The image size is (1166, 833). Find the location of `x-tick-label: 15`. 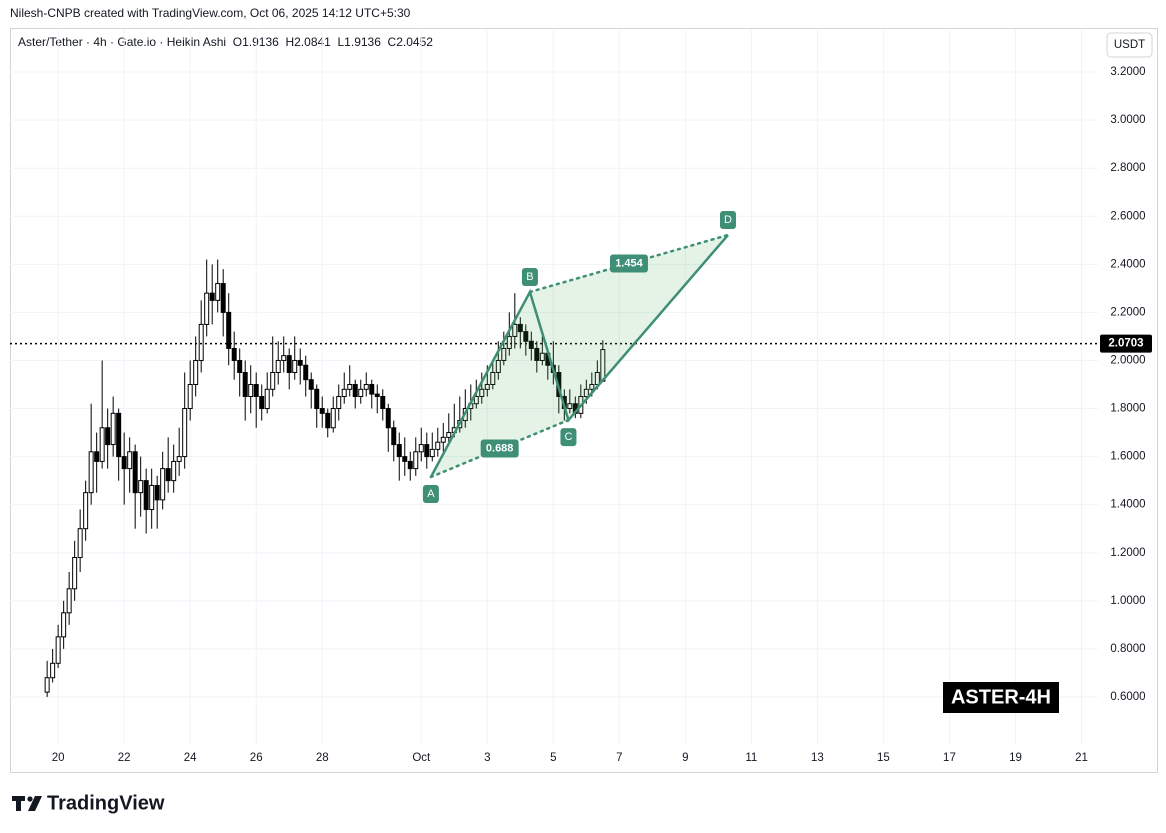

x-tick-label: 15 is located at coordinates (883, 758).